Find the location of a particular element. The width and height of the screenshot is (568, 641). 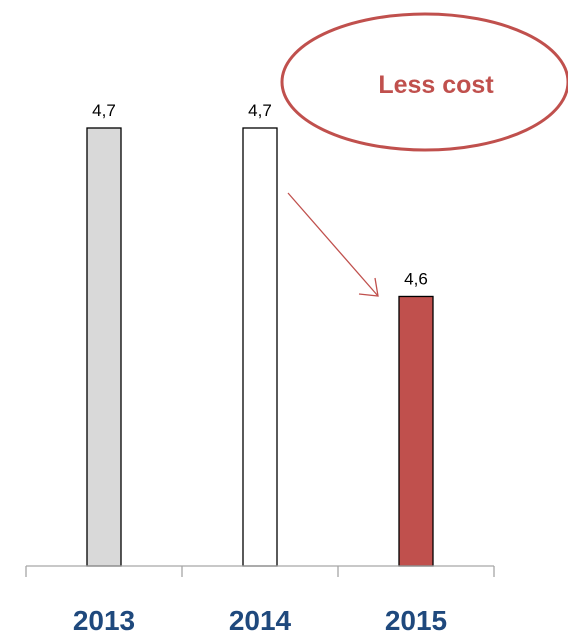

less-cost-callout: Less cost is located at coordinates (424, 82).